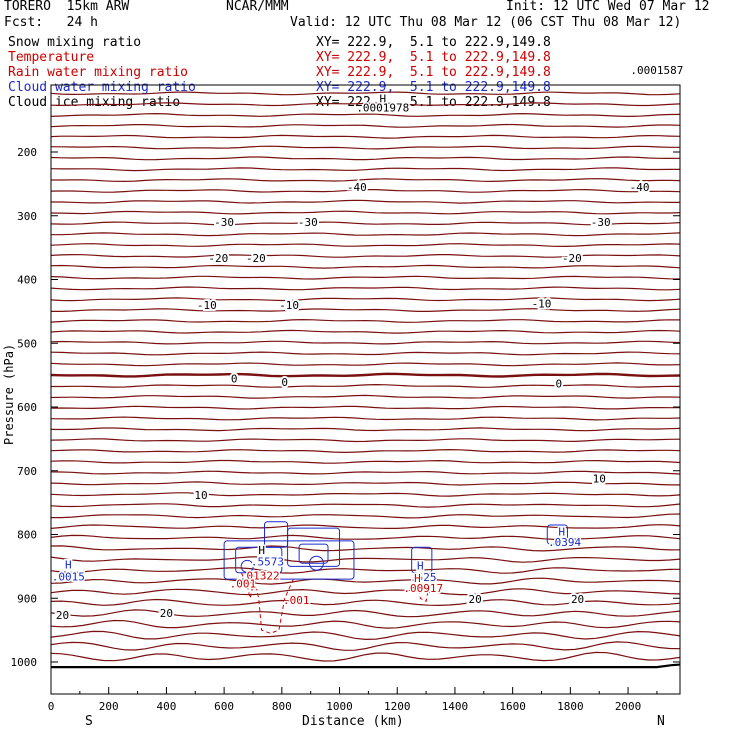 Image resolution: width=740 pixels, height=740 pixels. I want to click on ground-line, so click(366, 666).